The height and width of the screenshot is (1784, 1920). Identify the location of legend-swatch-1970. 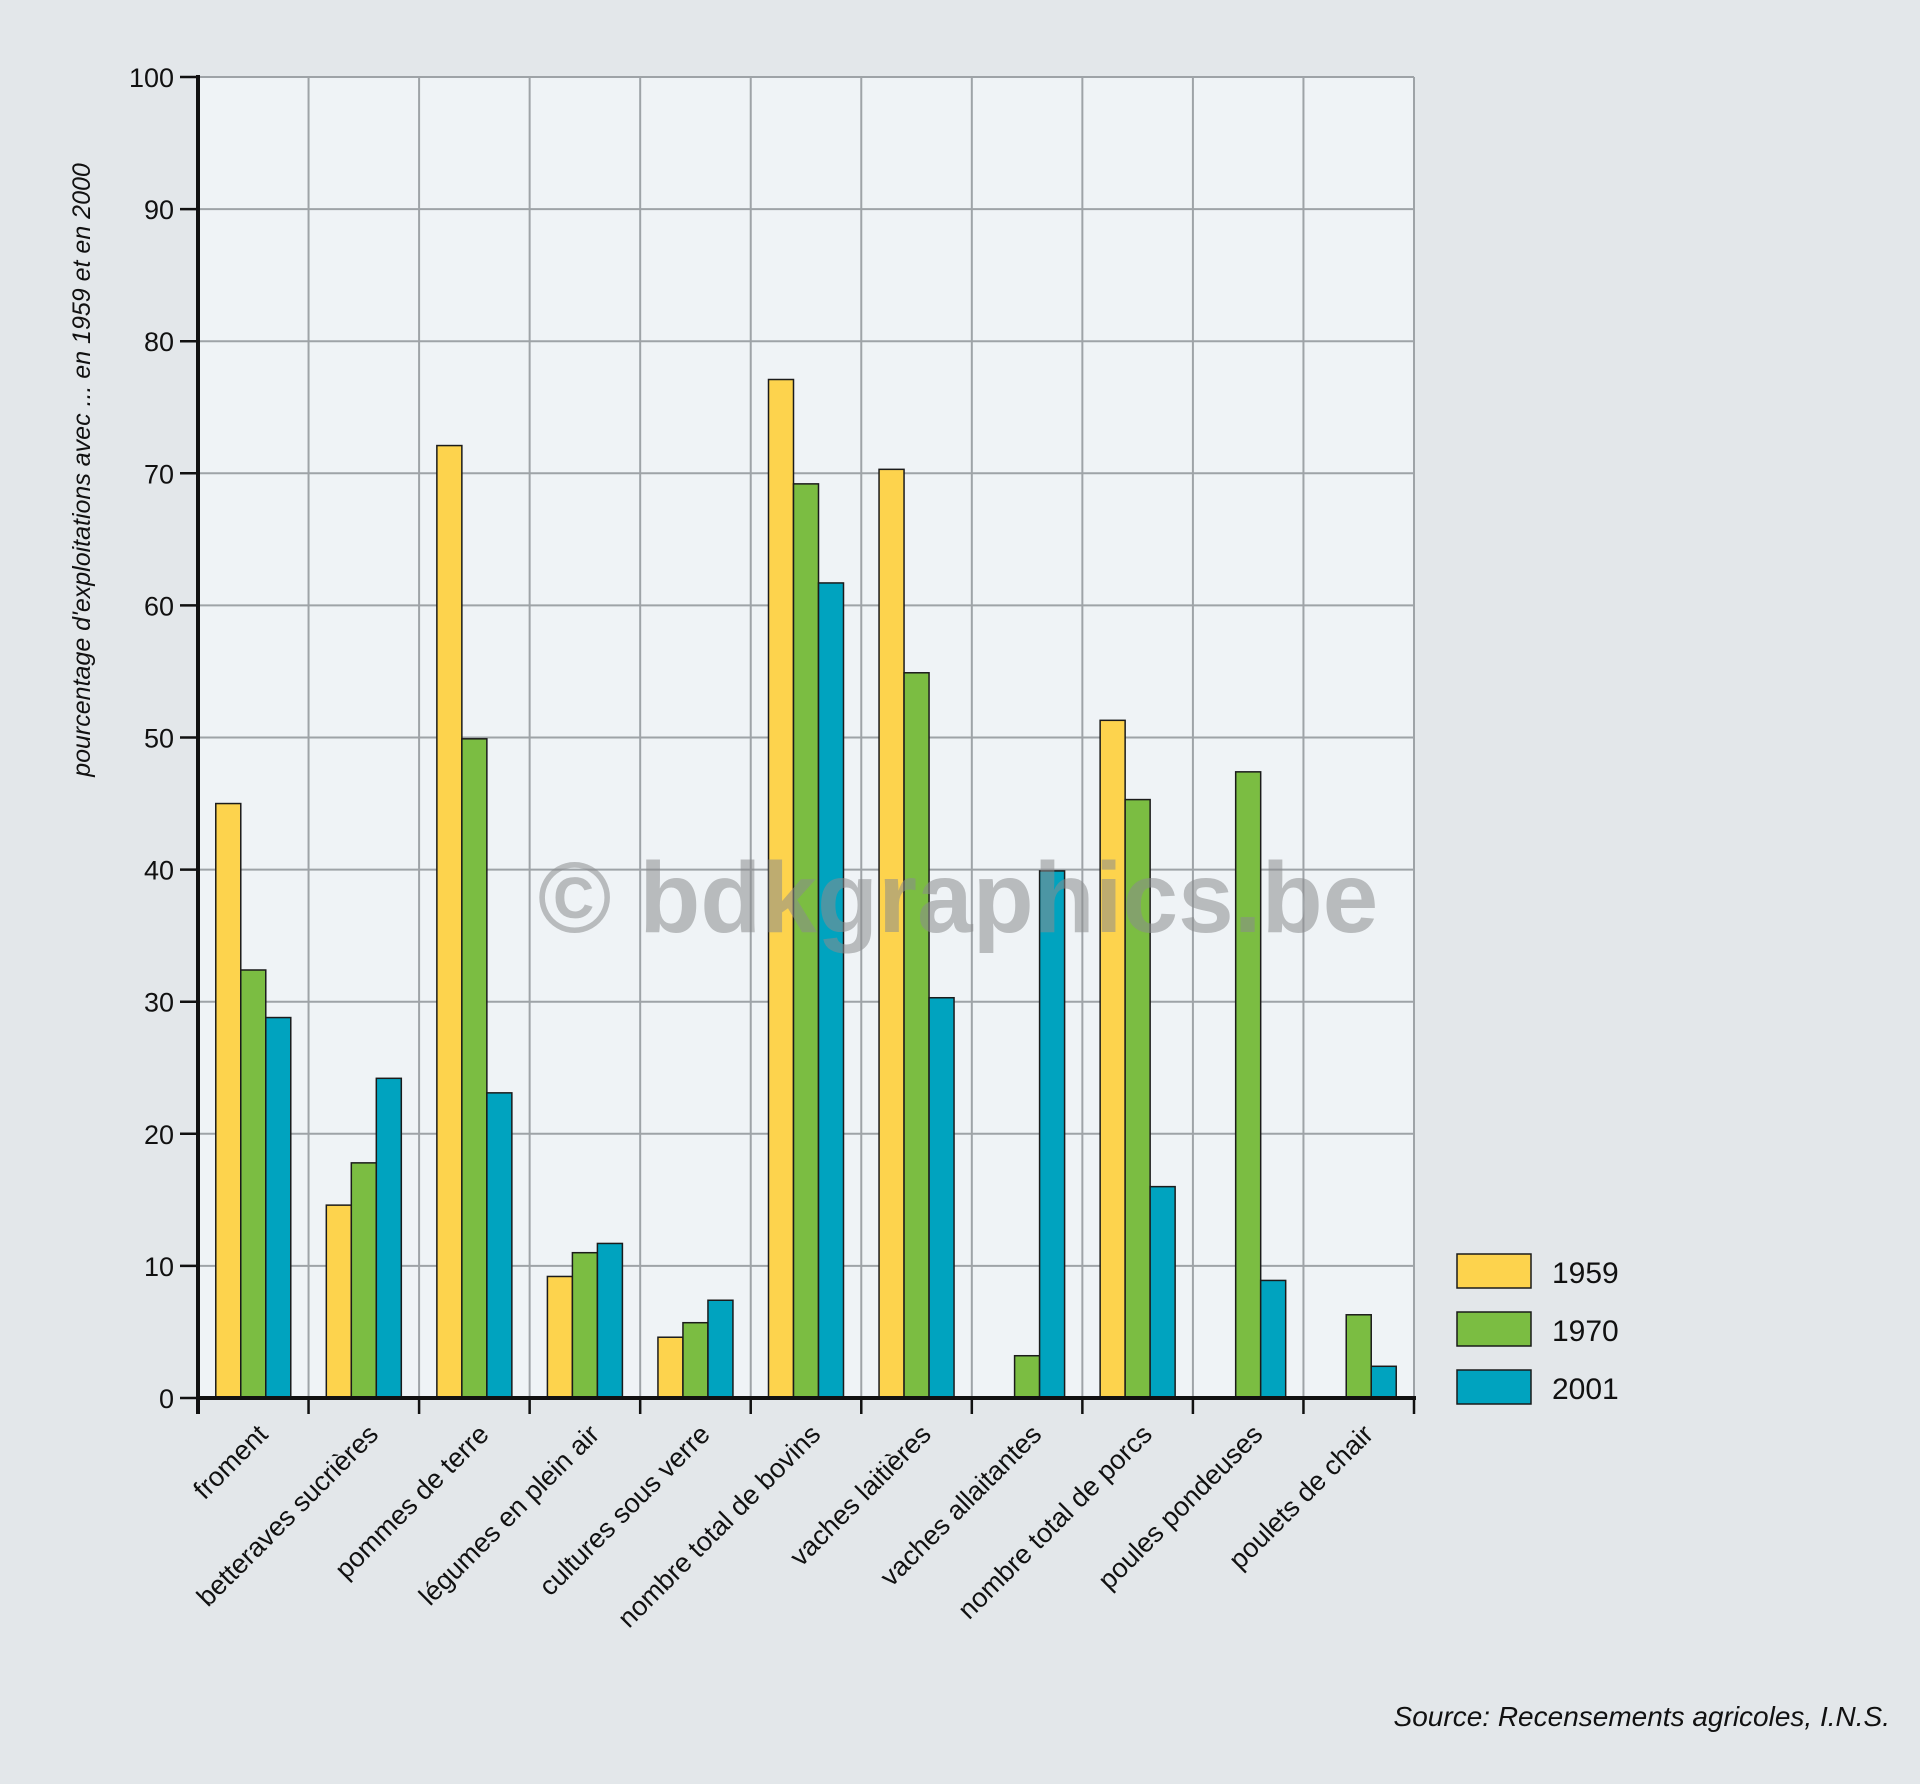
(1494, 1329).